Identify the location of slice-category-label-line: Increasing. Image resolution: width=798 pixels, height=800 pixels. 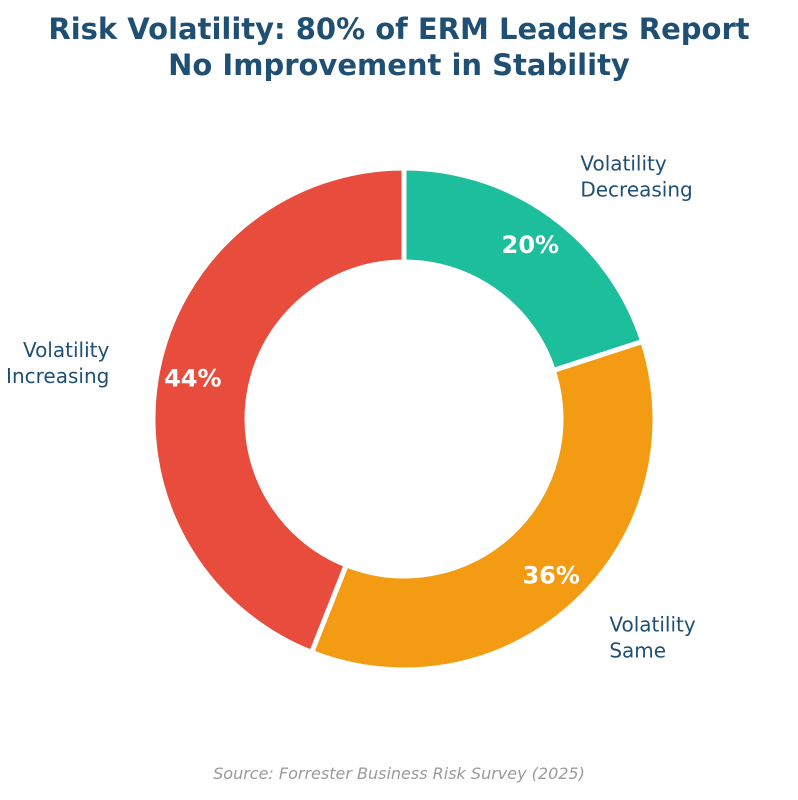
(57, 376).